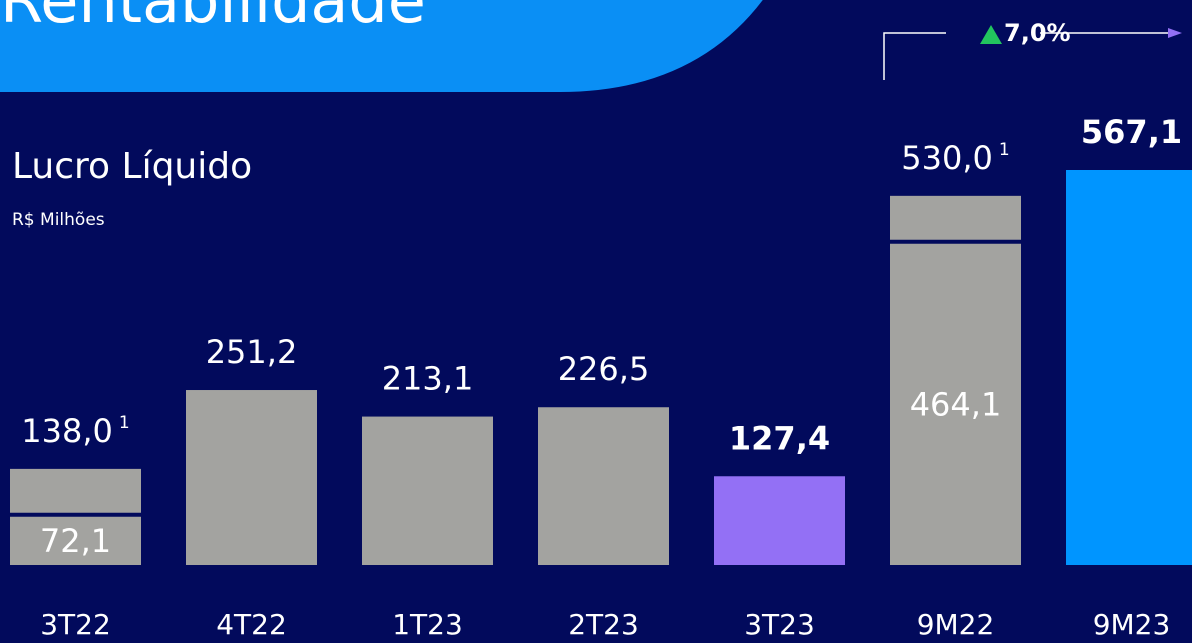  Describe the element at coordinates (251, 624) in the screenshot. I see `x-tick-label: 4T22` at that location.